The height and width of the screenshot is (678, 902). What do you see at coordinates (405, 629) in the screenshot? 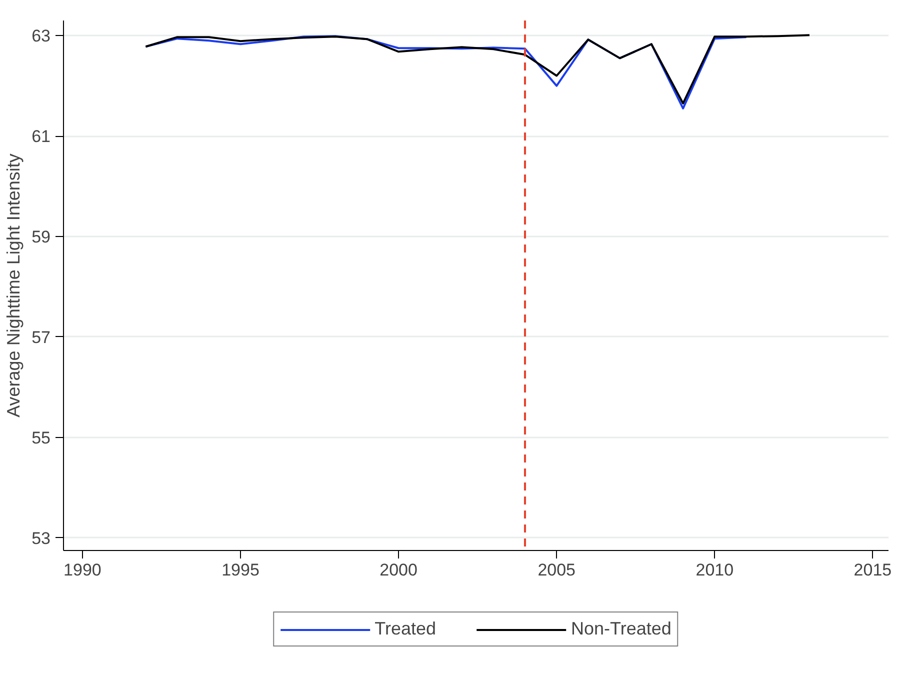
I see `legend-label: Treated` at bounding box center [405, 629].